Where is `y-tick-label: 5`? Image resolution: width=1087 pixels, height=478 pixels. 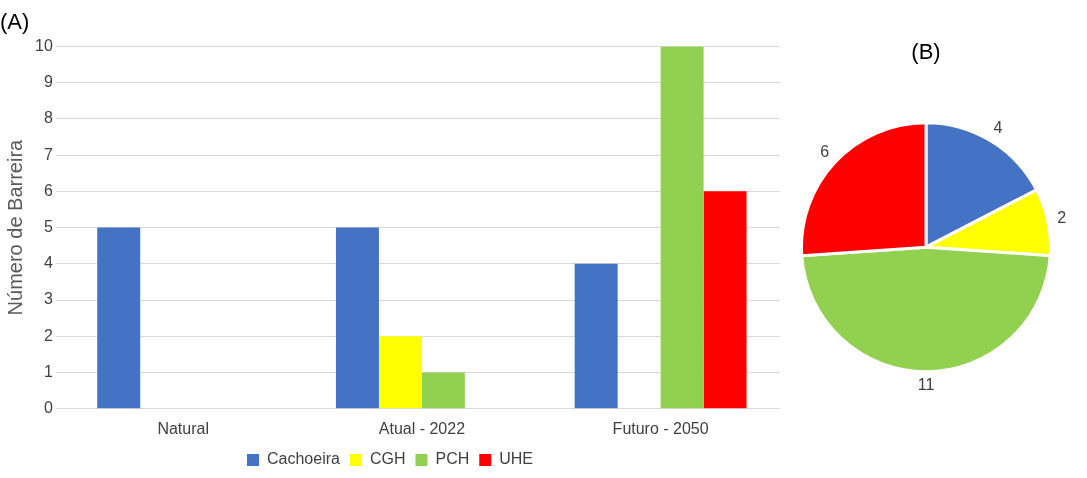
y-tick-label: 5 is located at coordinates (48, 227).